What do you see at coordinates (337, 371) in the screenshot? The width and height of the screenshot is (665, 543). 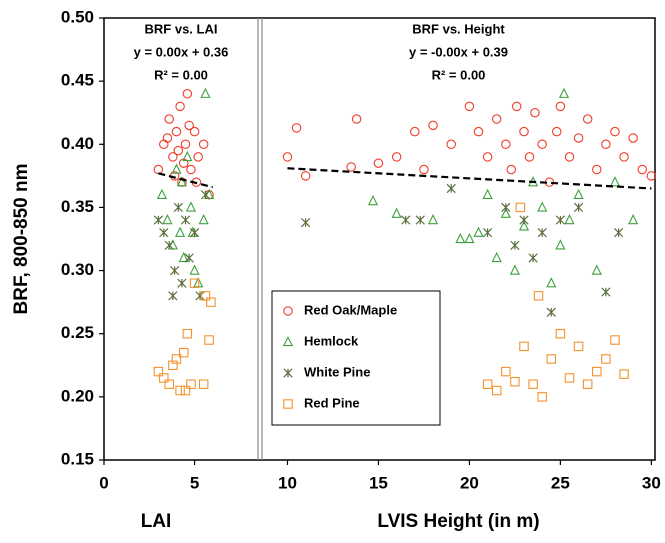 I see `legend-label: White Pine` at bounding box center [337, 371].